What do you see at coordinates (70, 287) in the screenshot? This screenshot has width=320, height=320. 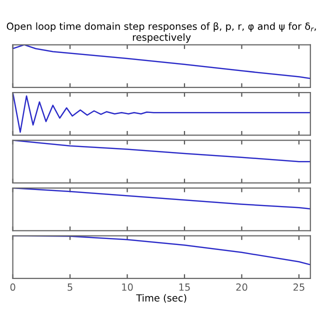 I see `x-tick-label: 5` at bounding box center [70, 287].